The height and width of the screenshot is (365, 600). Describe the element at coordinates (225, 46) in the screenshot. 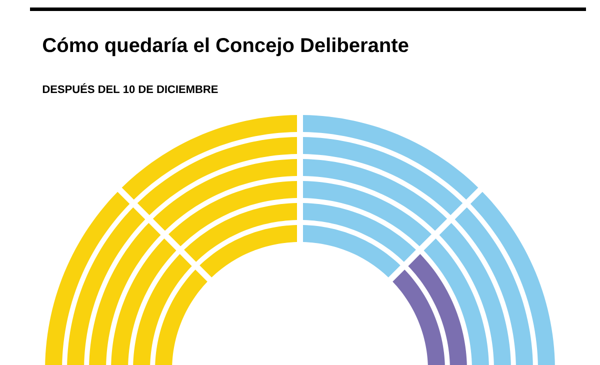

I see `chart-title: Cómo quedaría el Concejo Deliberante` at that location.